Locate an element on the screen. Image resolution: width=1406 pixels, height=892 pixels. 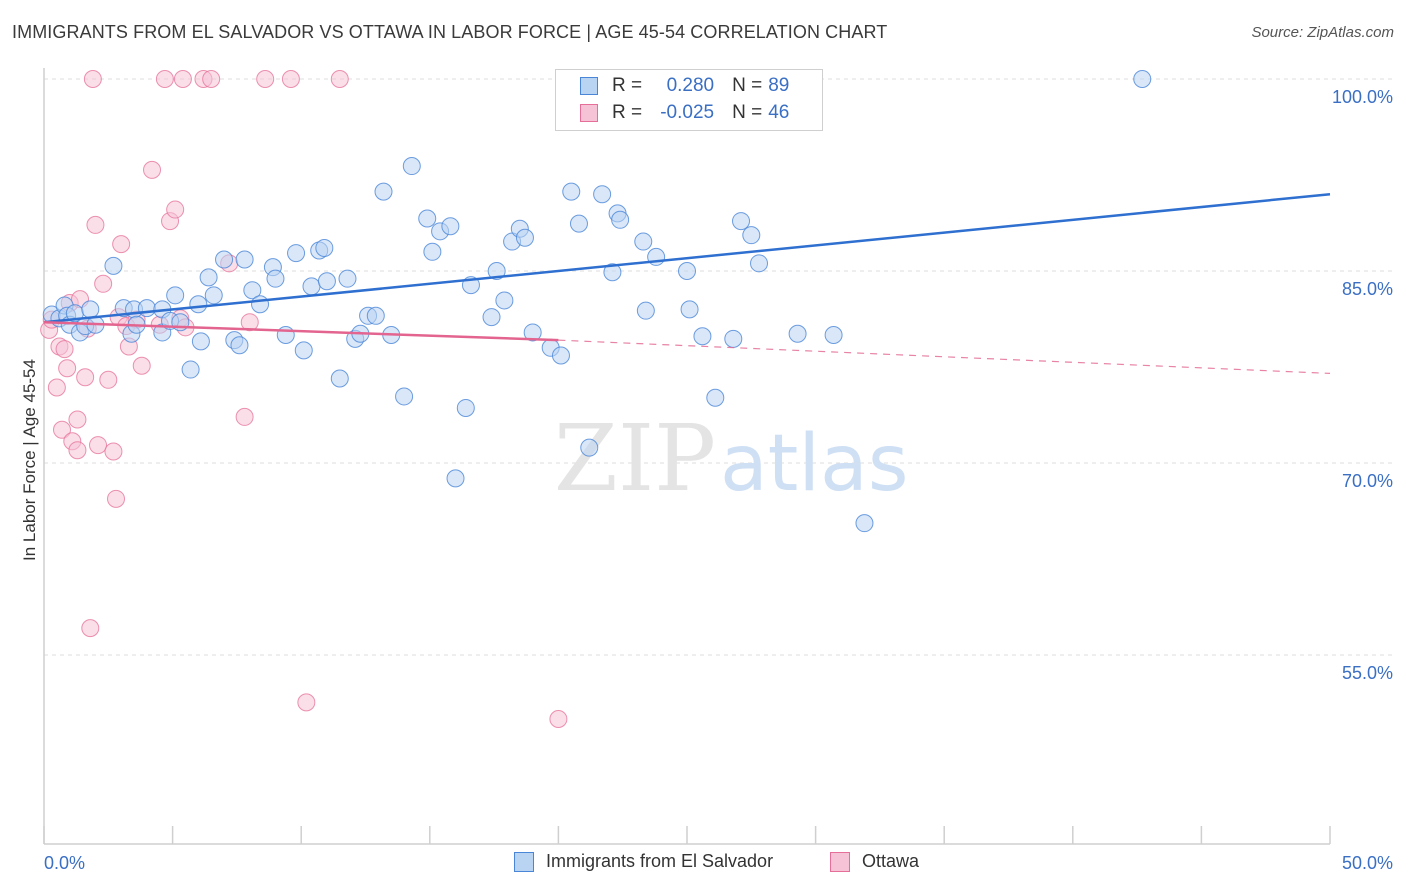
legend-n-value: 89 is located at coordinates (779, 85).